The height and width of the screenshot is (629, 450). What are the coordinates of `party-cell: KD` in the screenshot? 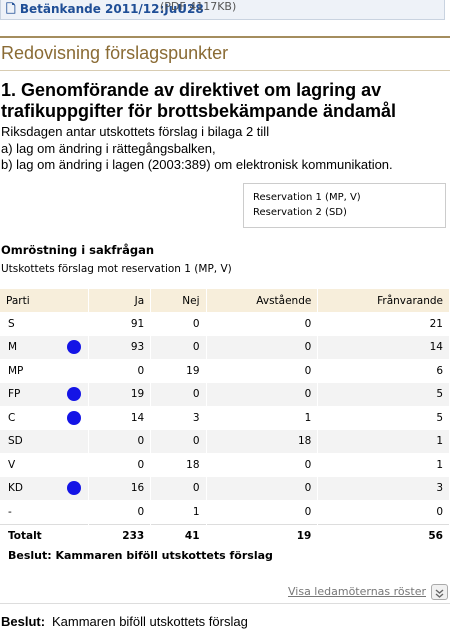 It's located at (44, 488).